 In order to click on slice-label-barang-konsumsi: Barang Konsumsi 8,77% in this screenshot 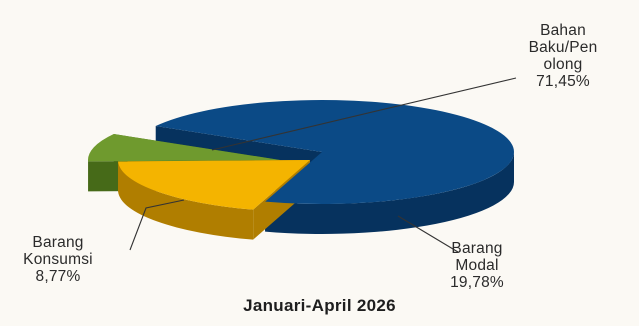, I will do `click(58, 259)`.